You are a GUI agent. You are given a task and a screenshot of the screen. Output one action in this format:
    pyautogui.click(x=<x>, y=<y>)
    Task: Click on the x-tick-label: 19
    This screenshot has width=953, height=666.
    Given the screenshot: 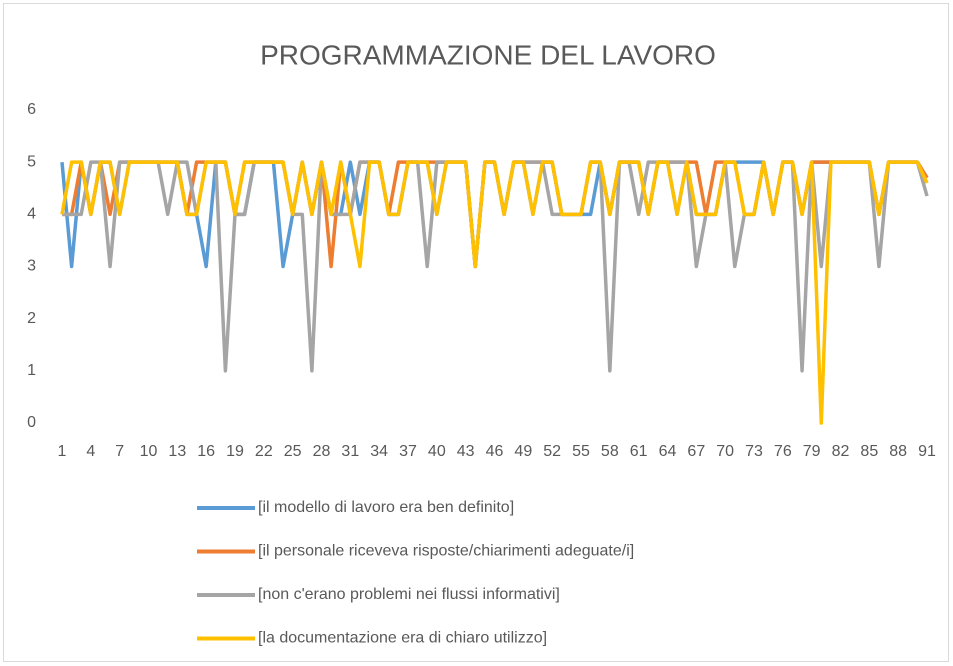 What is the action you would take?
    pyautogui.click(x=235, y=451)
    